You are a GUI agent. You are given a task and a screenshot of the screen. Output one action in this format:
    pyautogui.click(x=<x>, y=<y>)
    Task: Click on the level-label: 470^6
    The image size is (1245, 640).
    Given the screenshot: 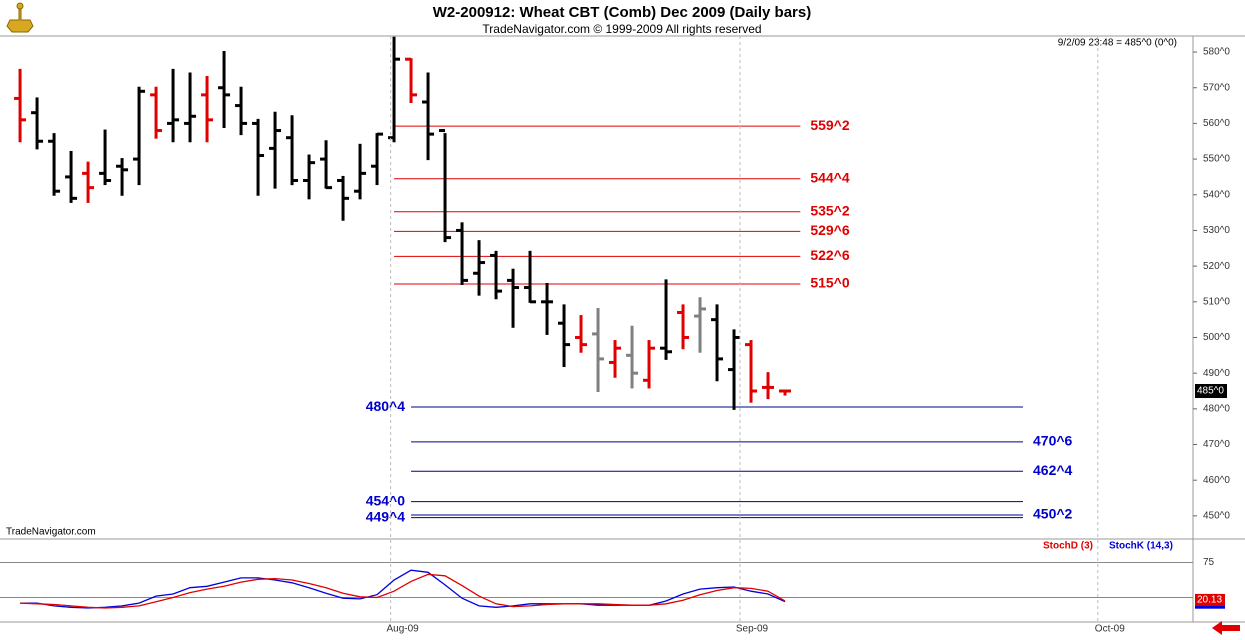 What is the action you would take?
    pyautogui.click(x=1053, y=441)
    